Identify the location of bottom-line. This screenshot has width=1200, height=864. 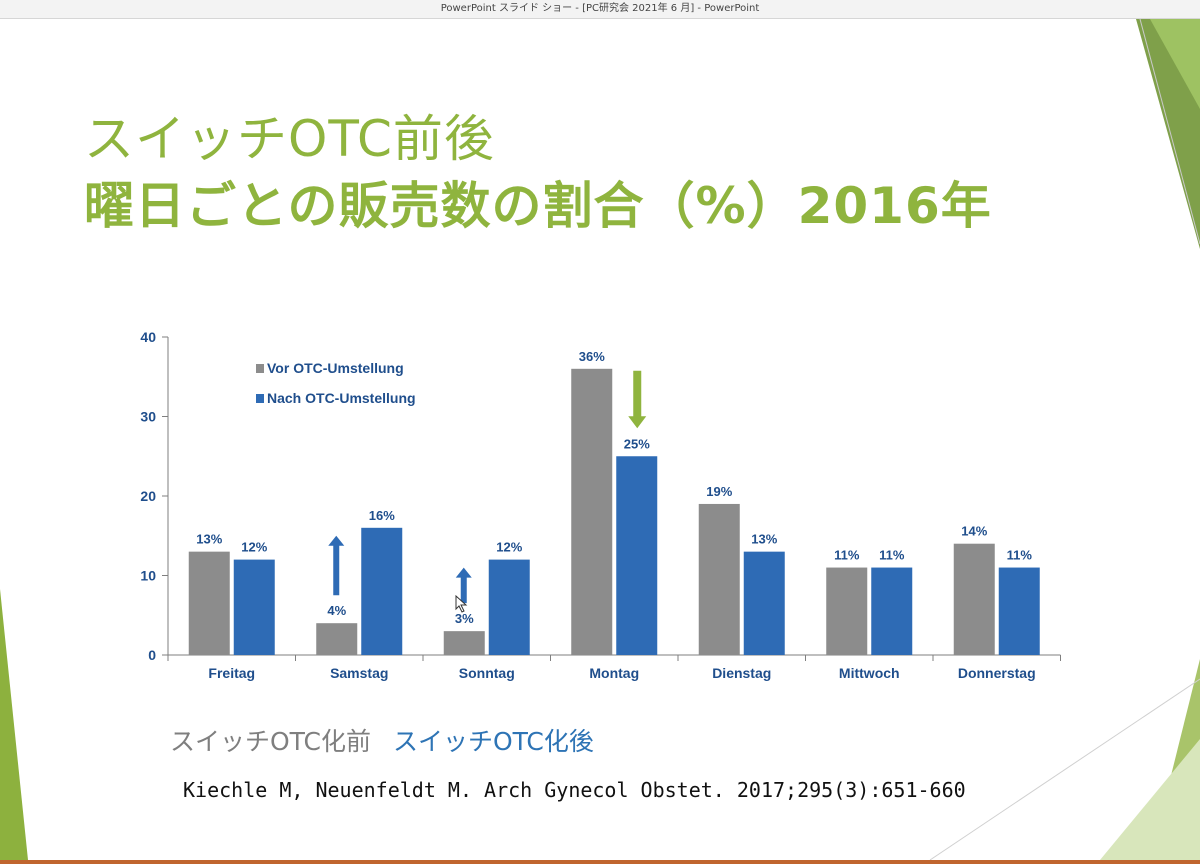
(1064, 769).